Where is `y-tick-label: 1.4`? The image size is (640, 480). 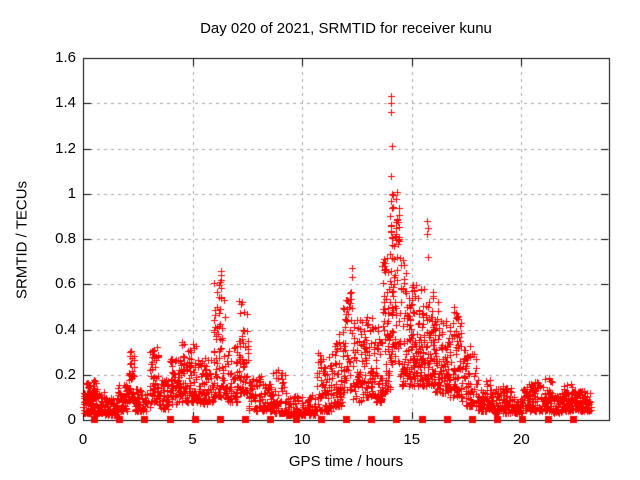 y-tick-label: 1.4 is located at coordinates (65, 103).